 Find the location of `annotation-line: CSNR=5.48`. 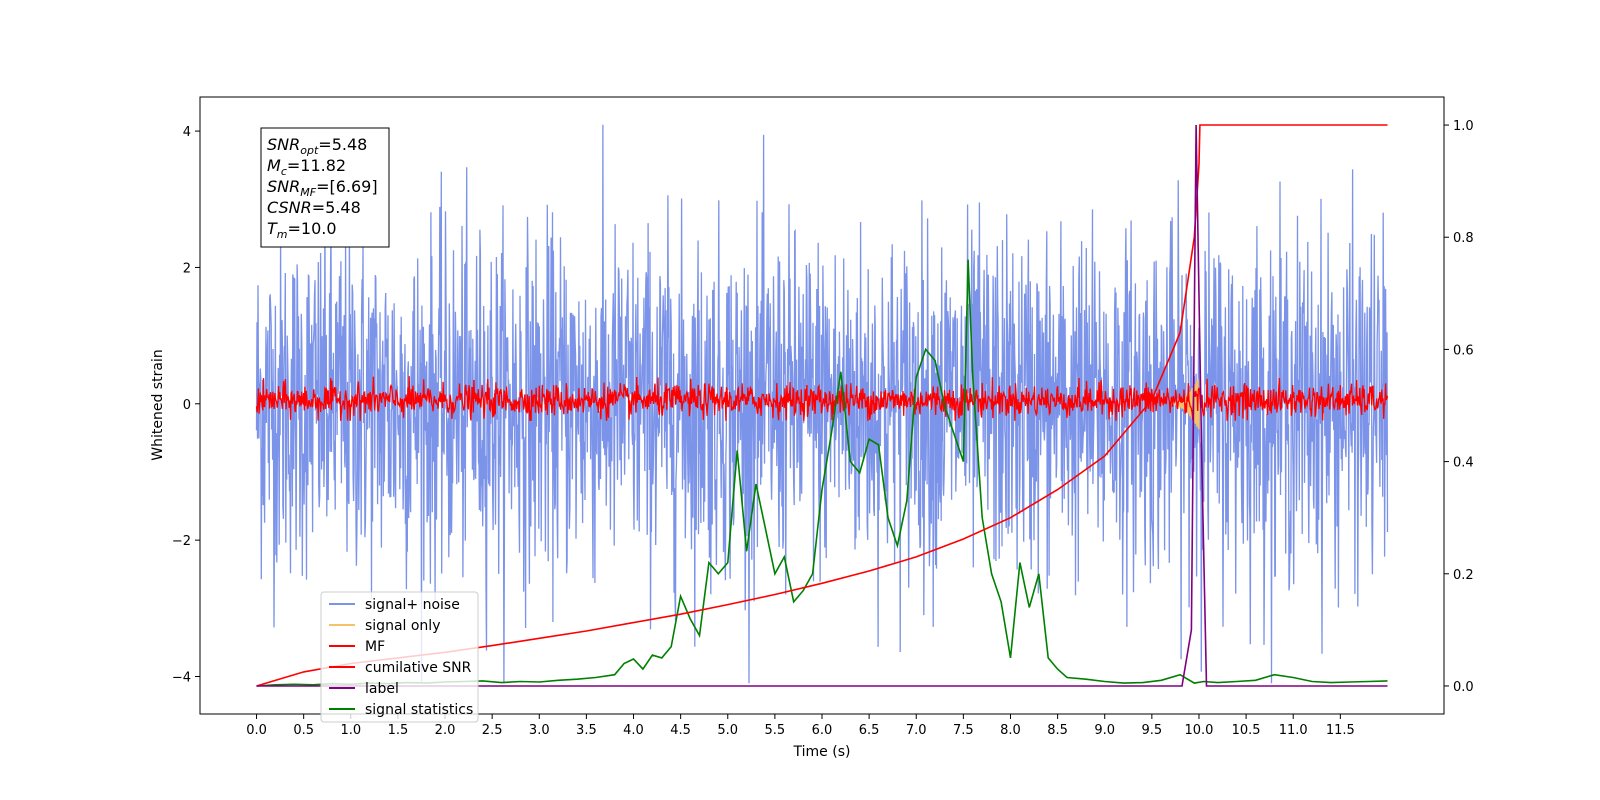

annotation-line: CSNR=5.48 is located at coordinates (314, 207).